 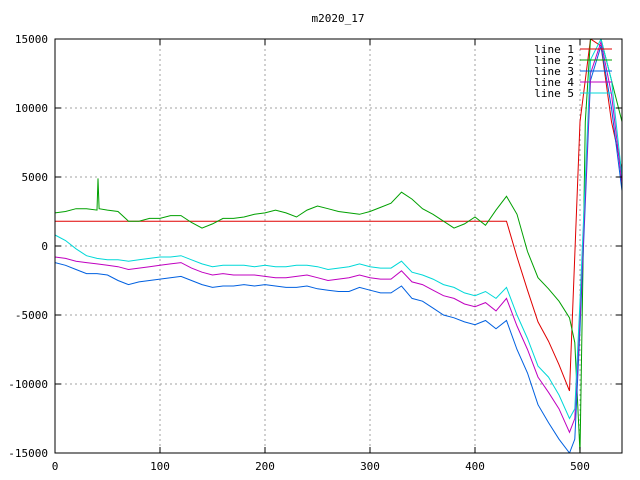 I want to click on legend-label: line 2, so click(x=554, y=60).